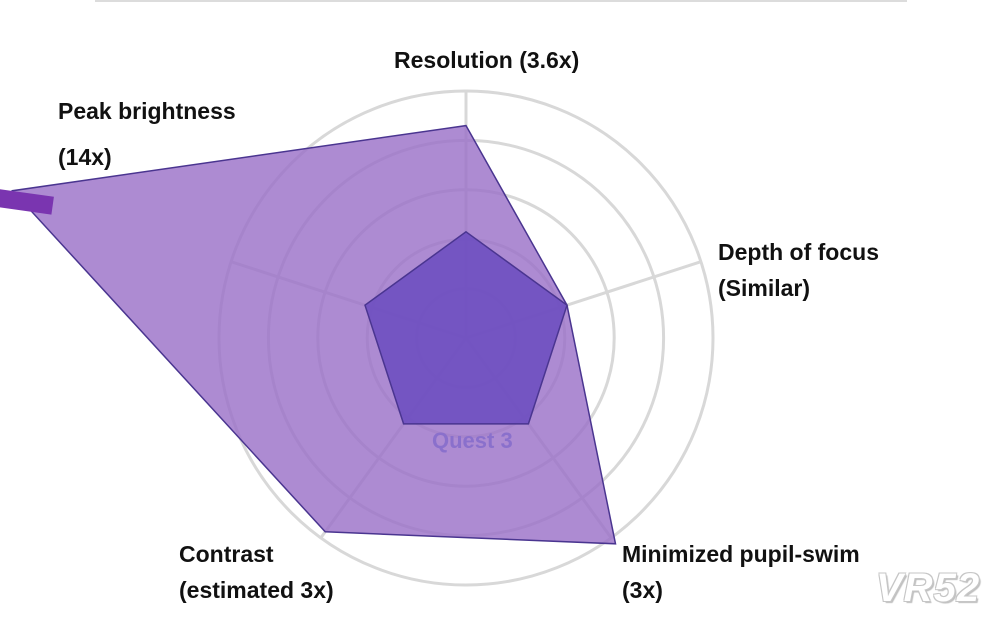 This screenshot has width=1000, height=623. I want to click on axis-label-contrast: Contrast (estimated 3x), so click(256, 572).